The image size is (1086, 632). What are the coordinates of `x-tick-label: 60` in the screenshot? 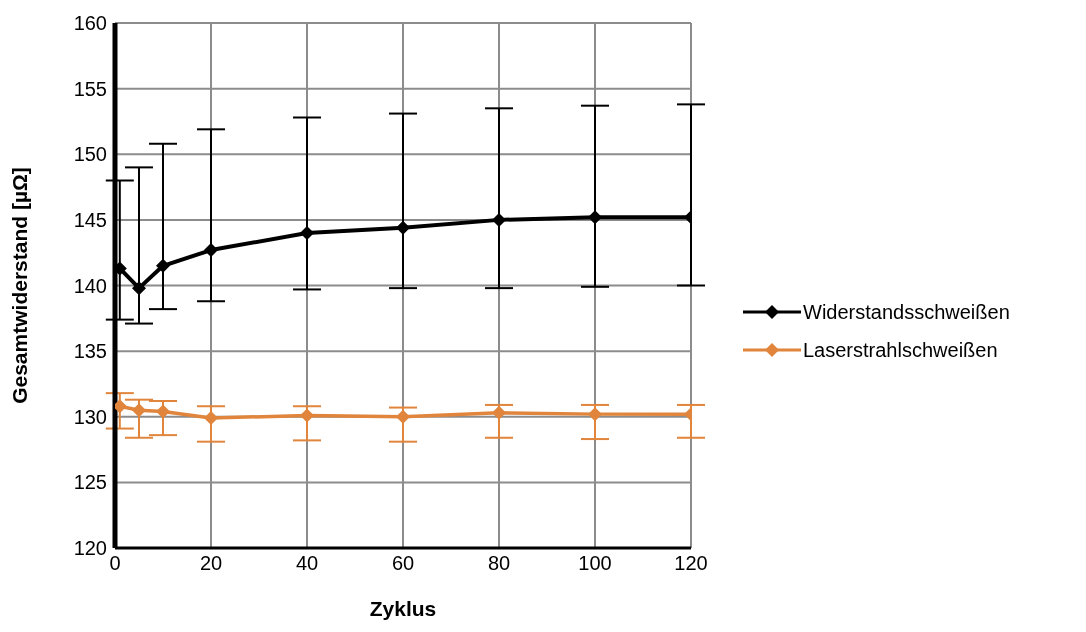 It's located at (403, 563).